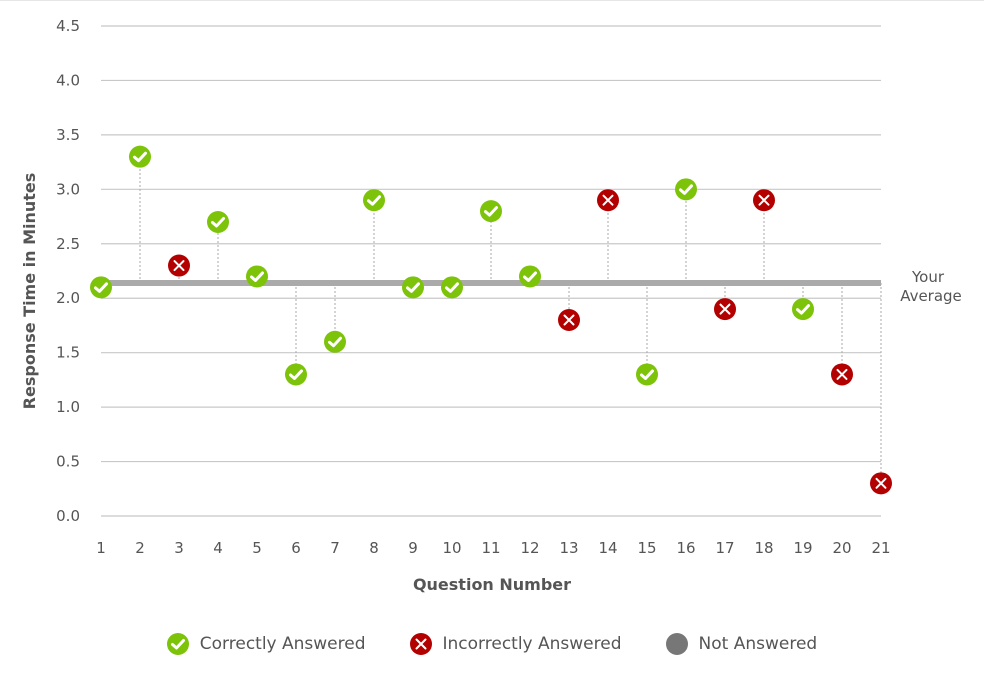 This screenshot has height=673, width=984. Describe the element at coordinates (374, 548) in the screenshot. I see `x-tick-label: 8` at that location.